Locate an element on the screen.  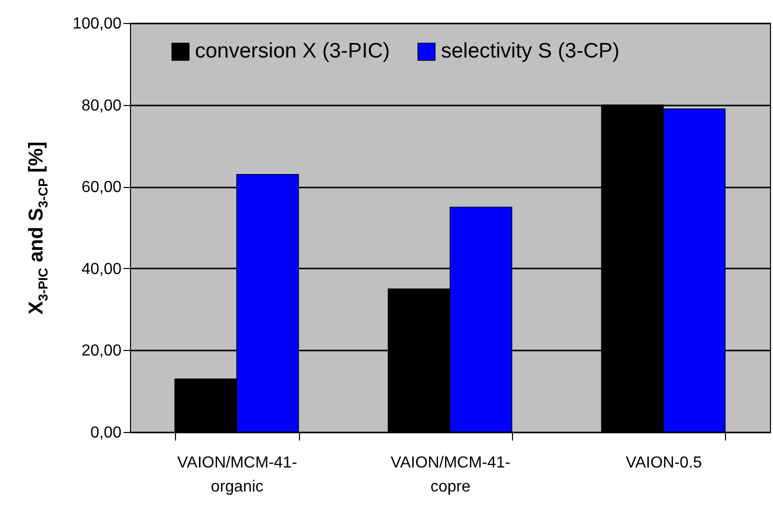
x-tick-label: VAION/MCM-41- copre is located at coordinates (450, 475).